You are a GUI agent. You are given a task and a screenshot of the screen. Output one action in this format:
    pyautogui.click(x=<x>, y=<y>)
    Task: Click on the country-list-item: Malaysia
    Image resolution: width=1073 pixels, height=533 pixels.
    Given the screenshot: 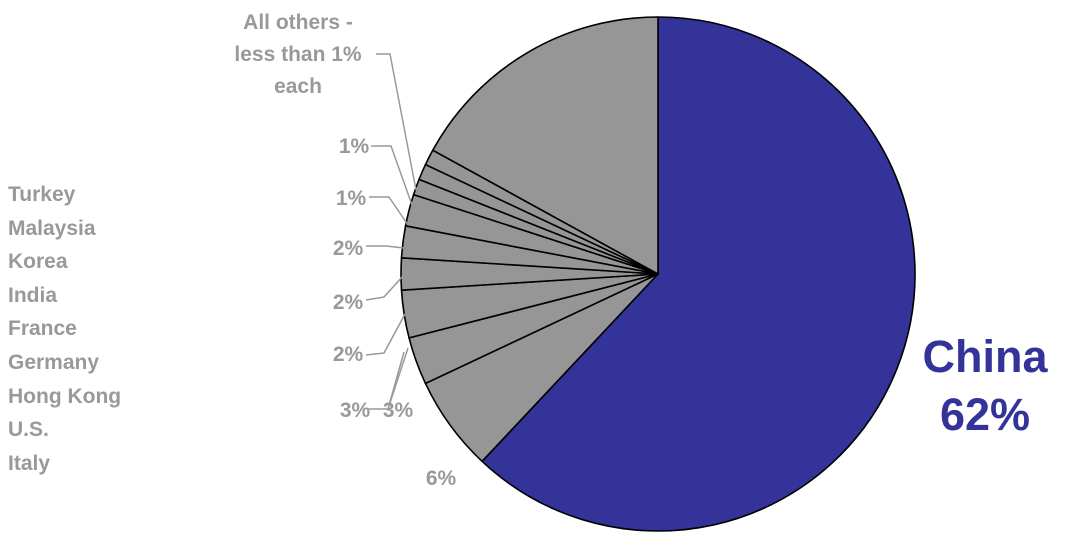 What is the action you would take?
    pyautogui.click(x=52, y=228)
    